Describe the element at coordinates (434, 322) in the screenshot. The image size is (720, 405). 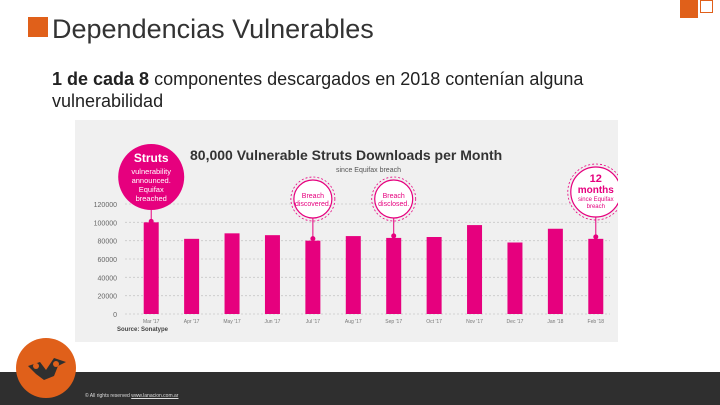
I see `x-tick-label: Oct '17` at that location.